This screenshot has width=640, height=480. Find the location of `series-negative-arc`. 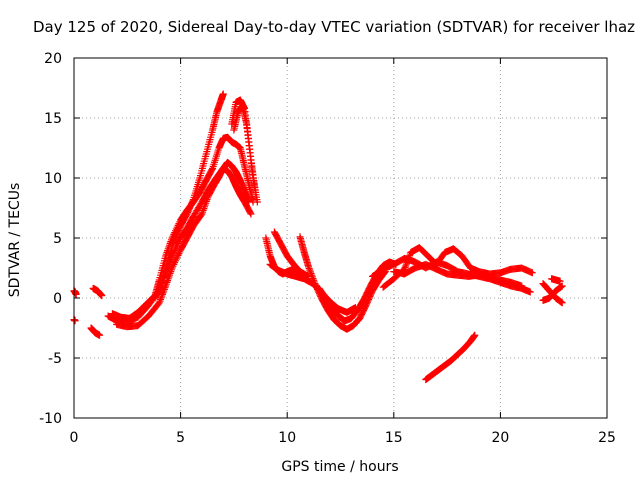

series-negative-arc is located at coordinates (450, 357).